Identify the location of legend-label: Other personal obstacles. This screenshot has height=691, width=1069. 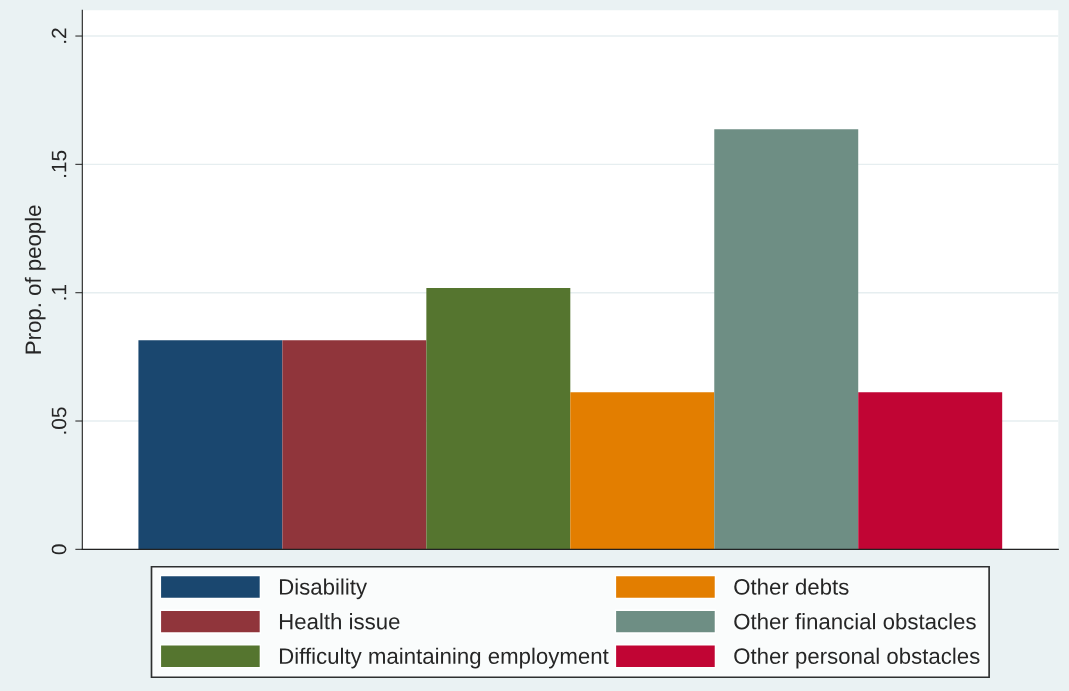
(857, 658).